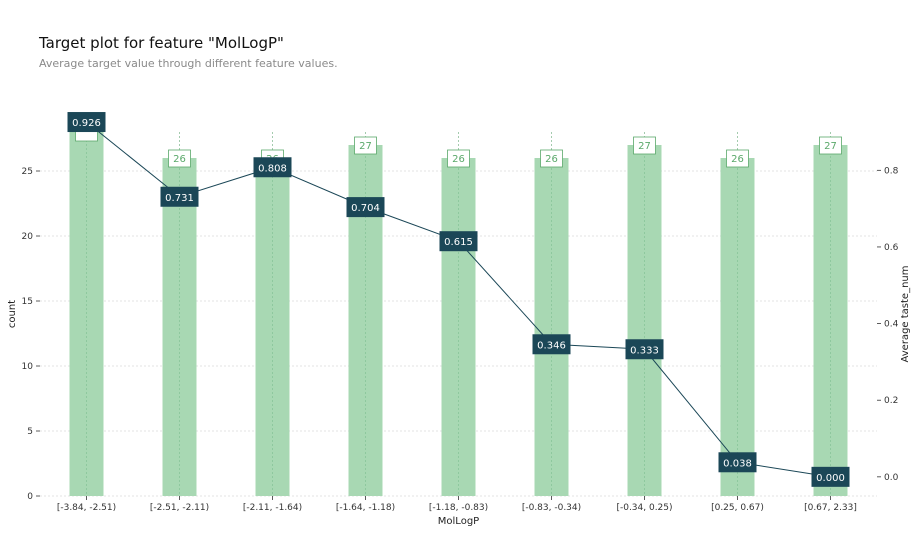 The image size is (919, 533). What do you see at coordinates (27, 302) in the screenshot?
I see `y-tick-label: 15` at bounding box center [27, 302].